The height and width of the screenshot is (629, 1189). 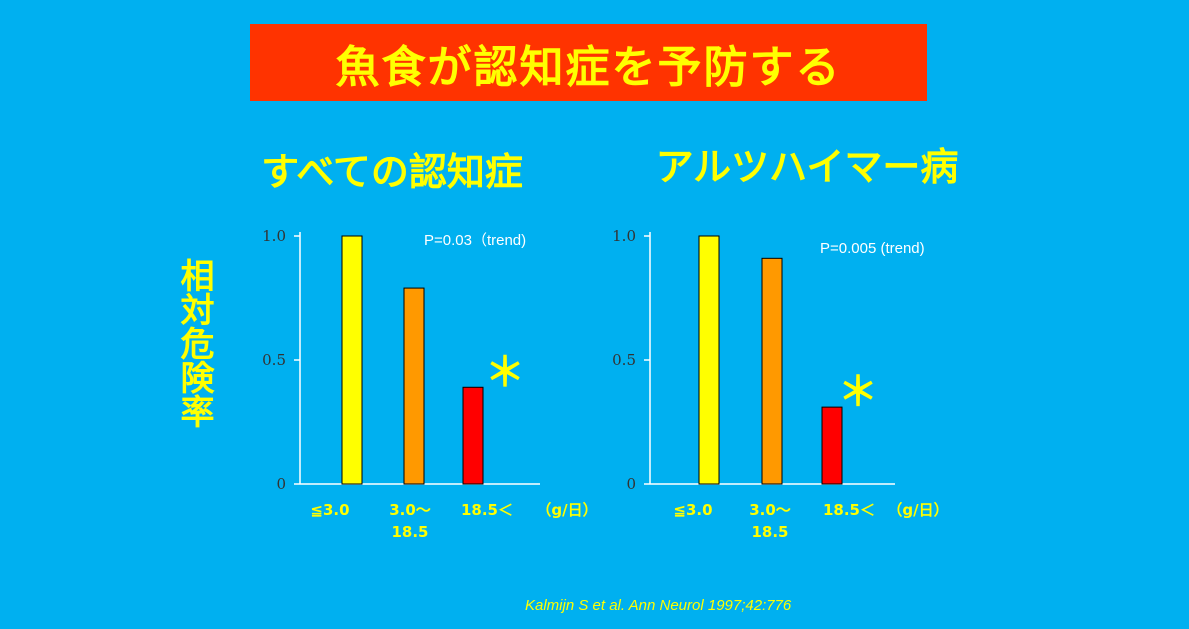 What do you see at coordinates (475, 240) in the screenshot?
I see `trend-annotation: P=0.03（trend)` at bounding box center [475, 240].